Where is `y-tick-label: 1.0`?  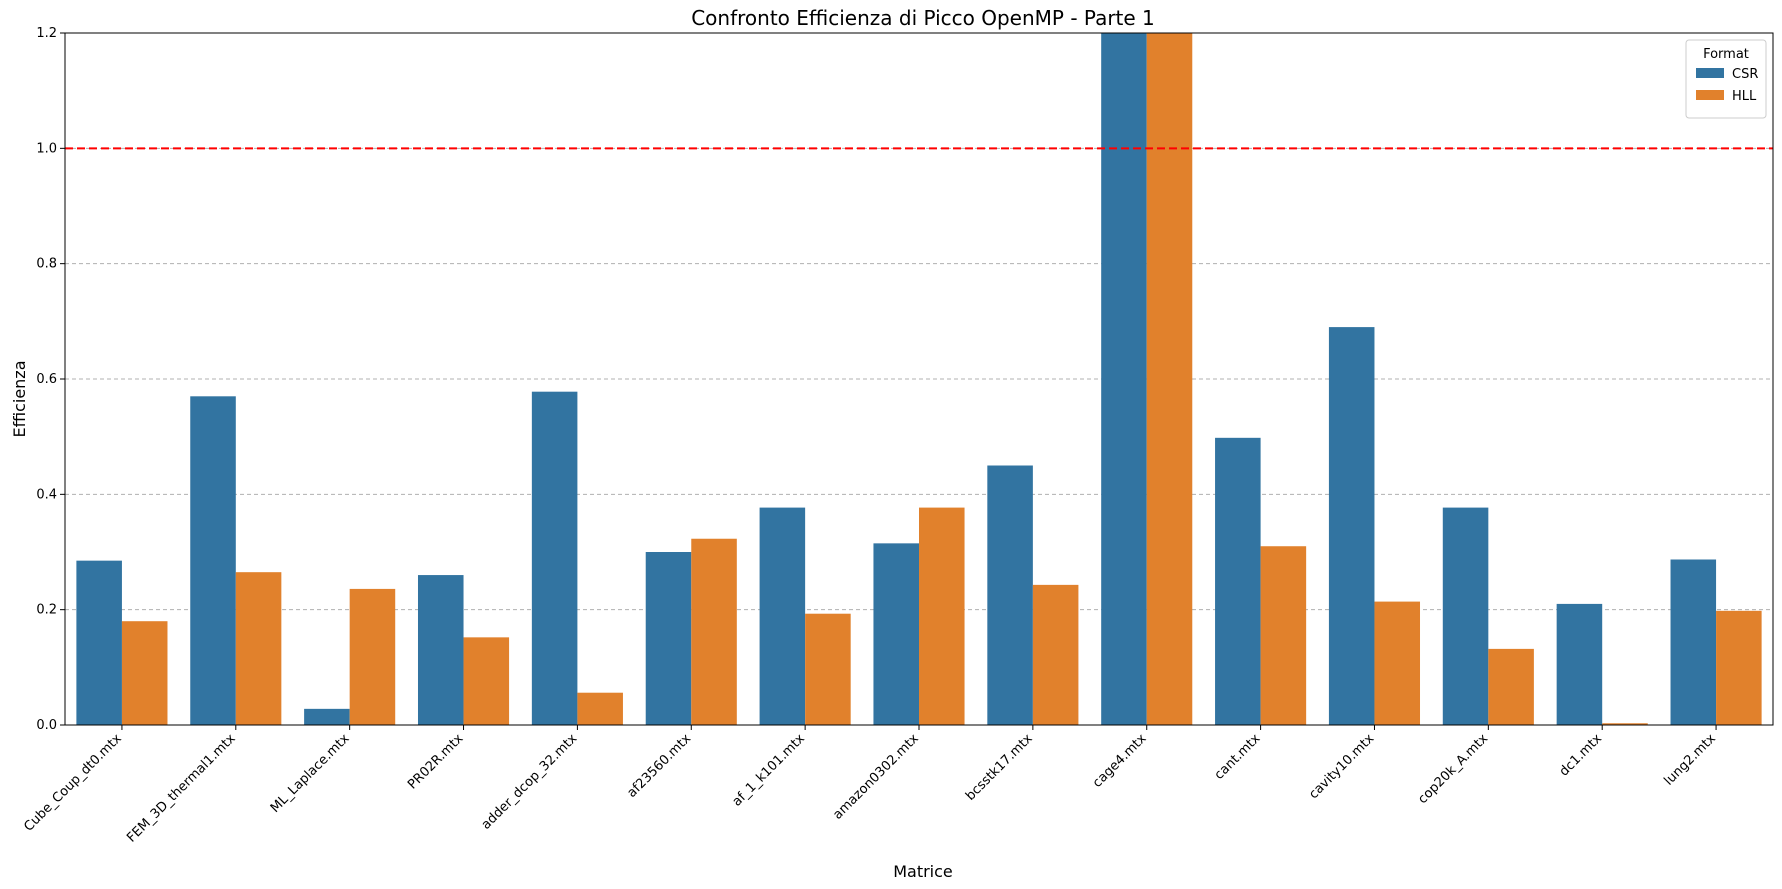
y-tick-label: 1.0 is located at coordinates (46, 148).